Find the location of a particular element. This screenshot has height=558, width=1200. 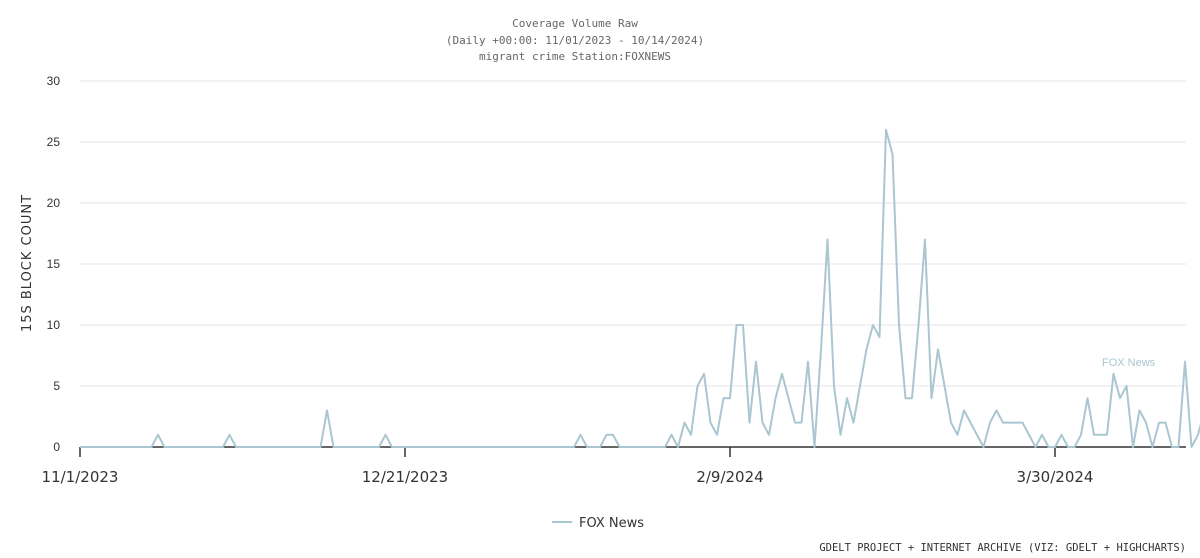

x-tick-label: 2/9/2024 is located at coordinates (729, 477).